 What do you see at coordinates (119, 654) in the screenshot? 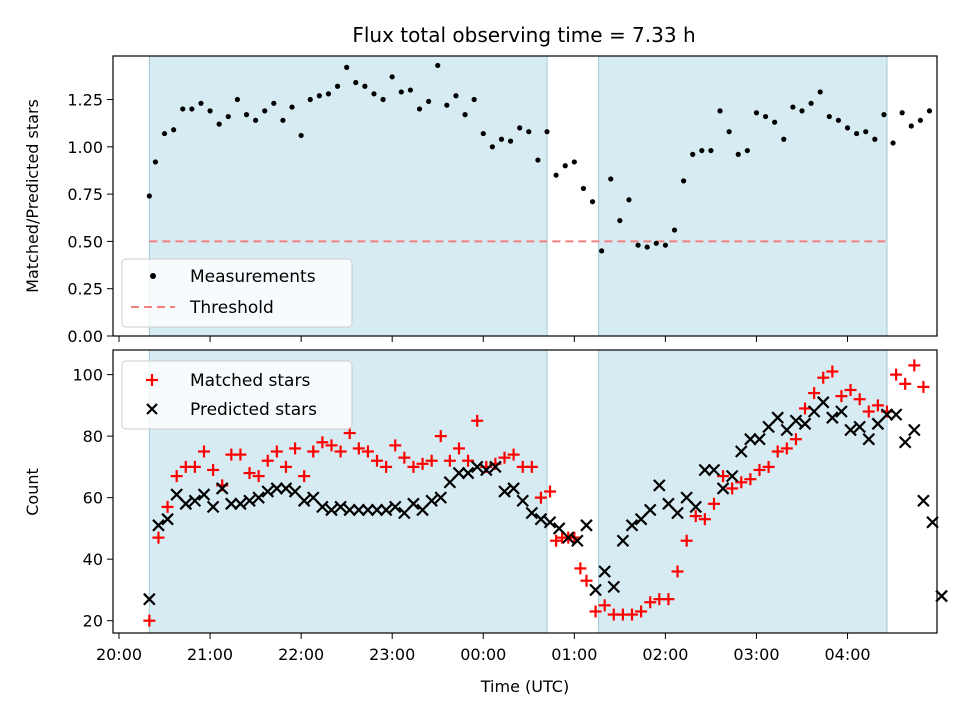
I see `x-tick-label: 20:00` at bounding box center [119, 654].